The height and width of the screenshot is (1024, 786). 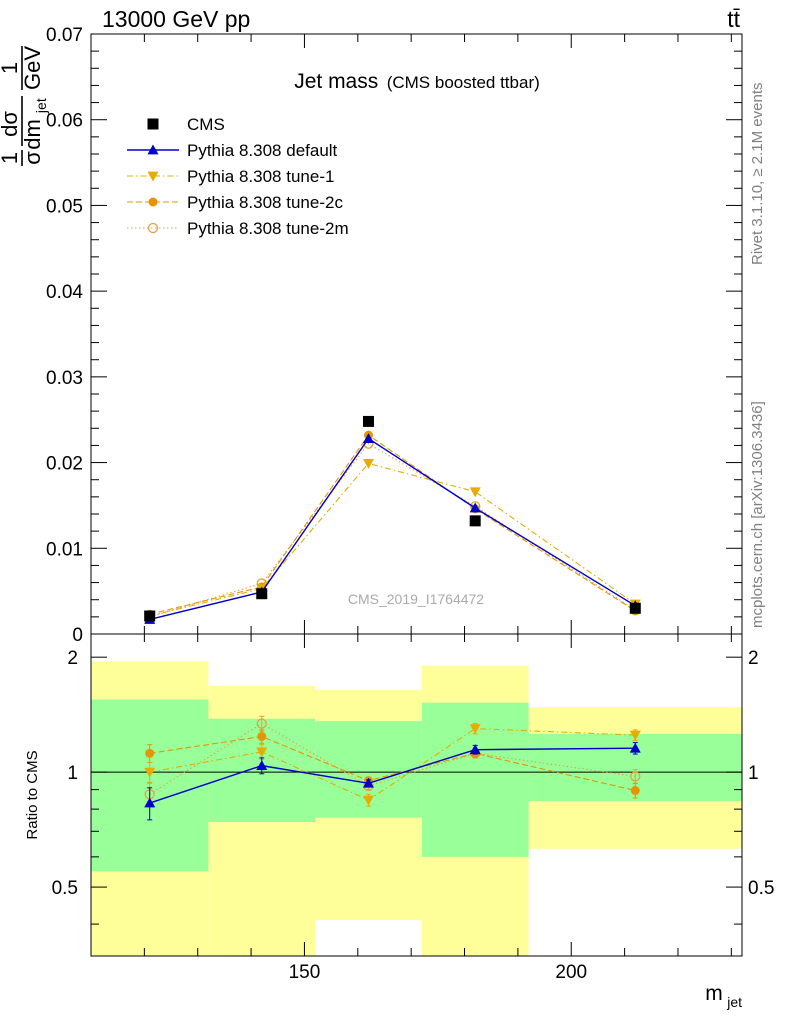 What do you see at coordinates (392, 524) in the screenshot?
I see `tune2c-main-line` at bounding box center [392, 524].